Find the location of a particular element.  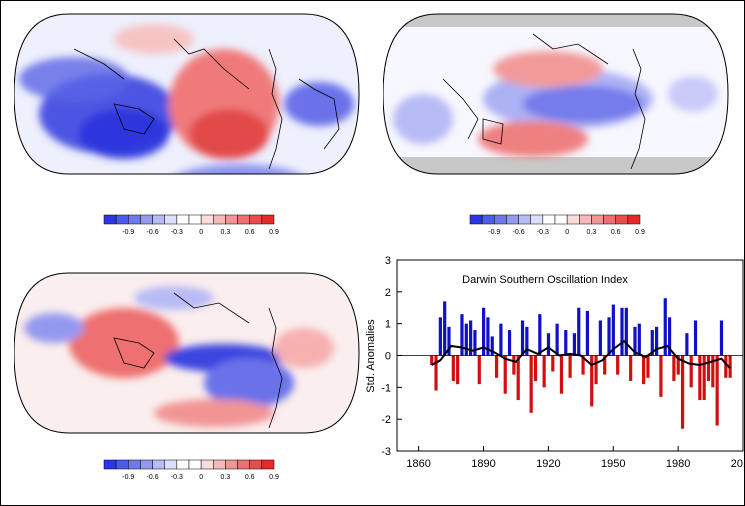

colorbar-b: -0.9 -0.6 -0.3 0 0.3 0.6 0.9 is located at coordinates (557, 225).